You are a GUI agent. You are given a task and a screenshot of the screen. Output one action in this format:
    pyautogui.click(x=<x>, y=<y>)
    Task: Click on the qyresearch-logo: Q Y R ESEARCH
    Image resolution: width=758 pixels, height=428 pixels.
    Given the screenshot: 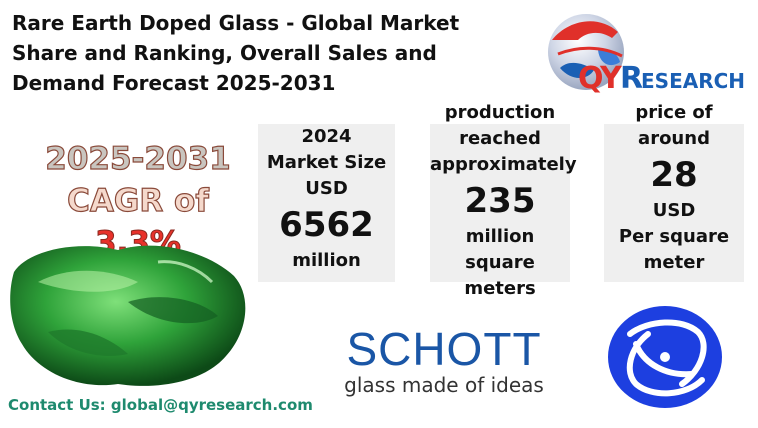 What is the action you would take?
    pyautogui.click(x=646, y=55)
    